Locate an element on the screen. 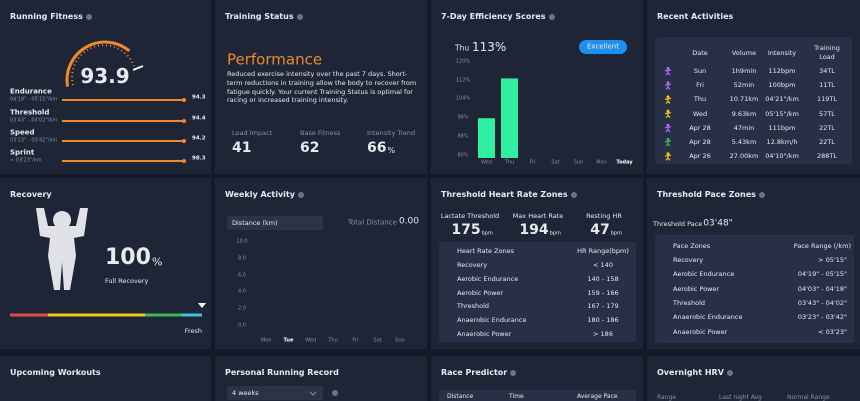  zone-name: Aerobic Power is located at coordinates (480, 292).